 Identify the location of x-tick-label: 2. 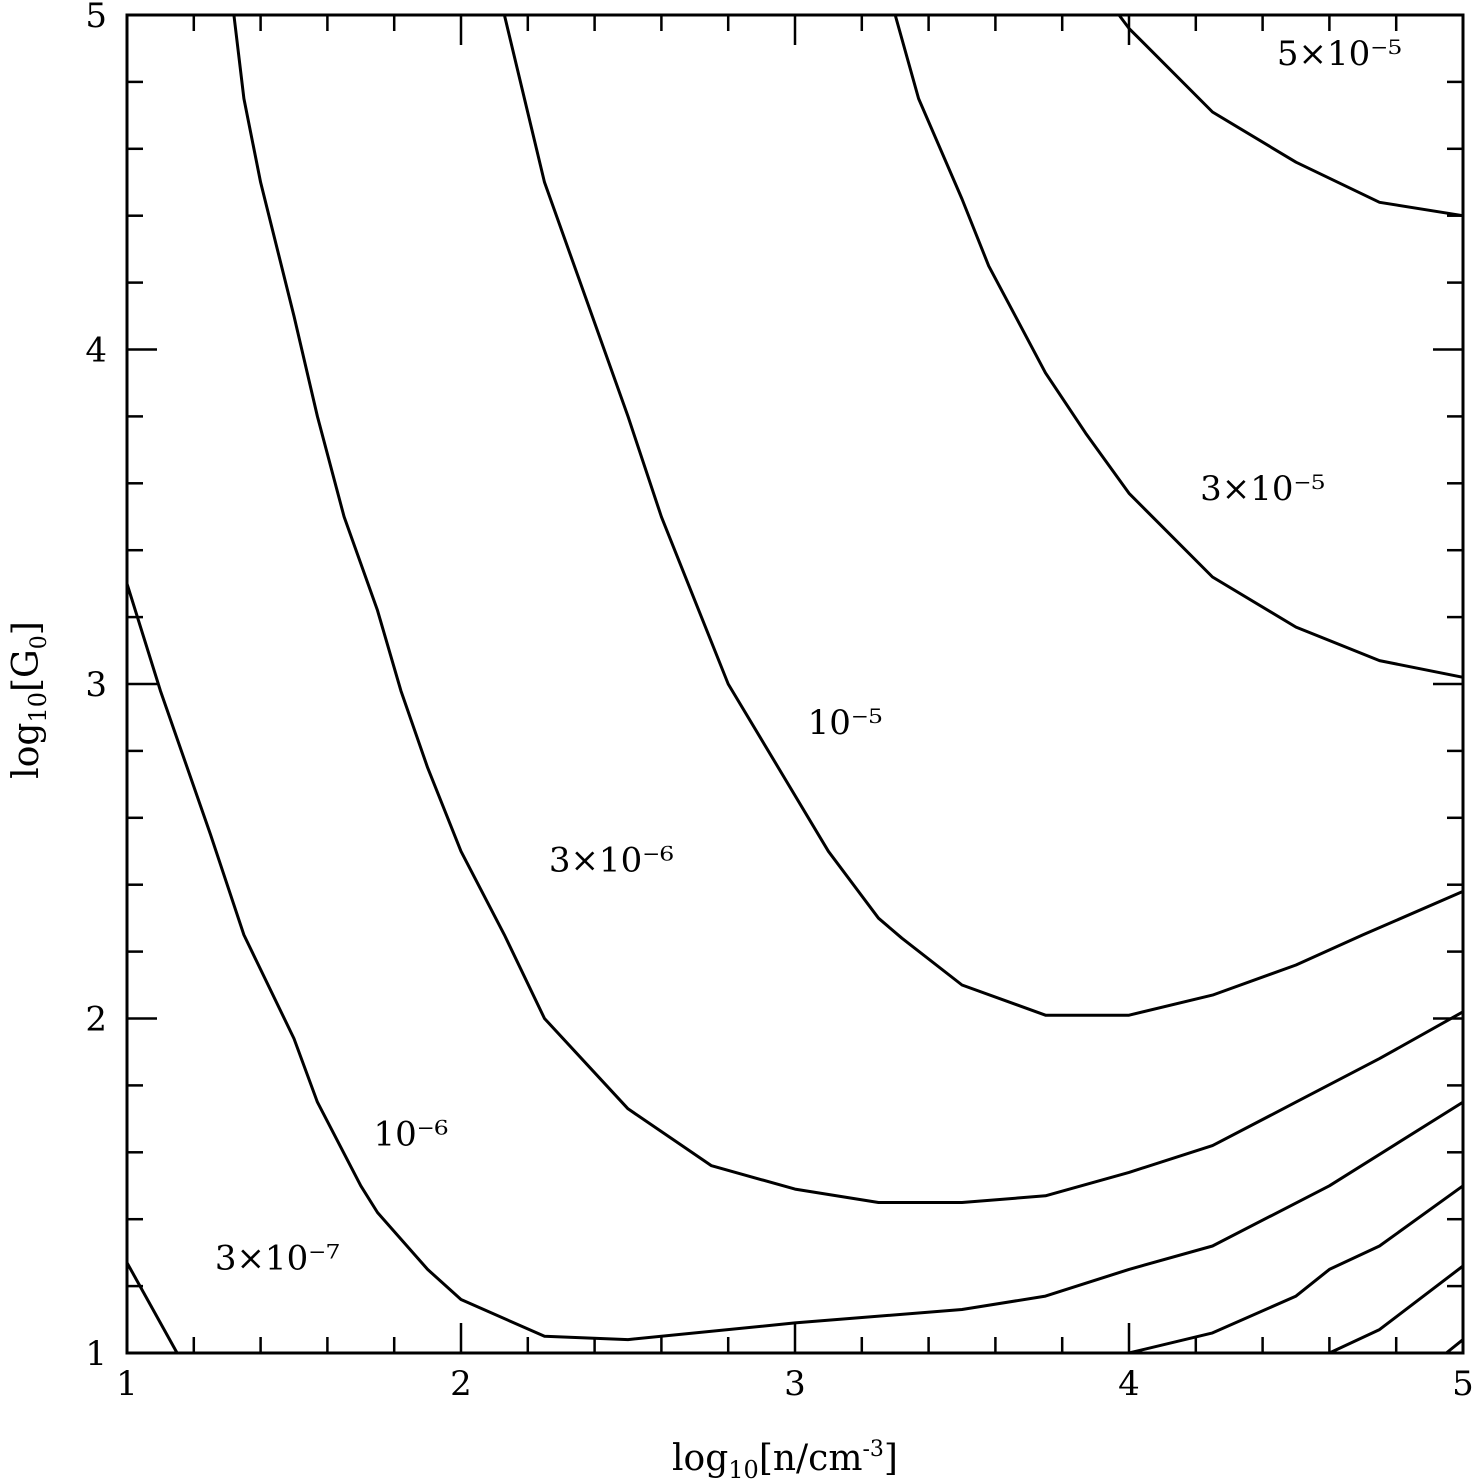
(461, 1384).